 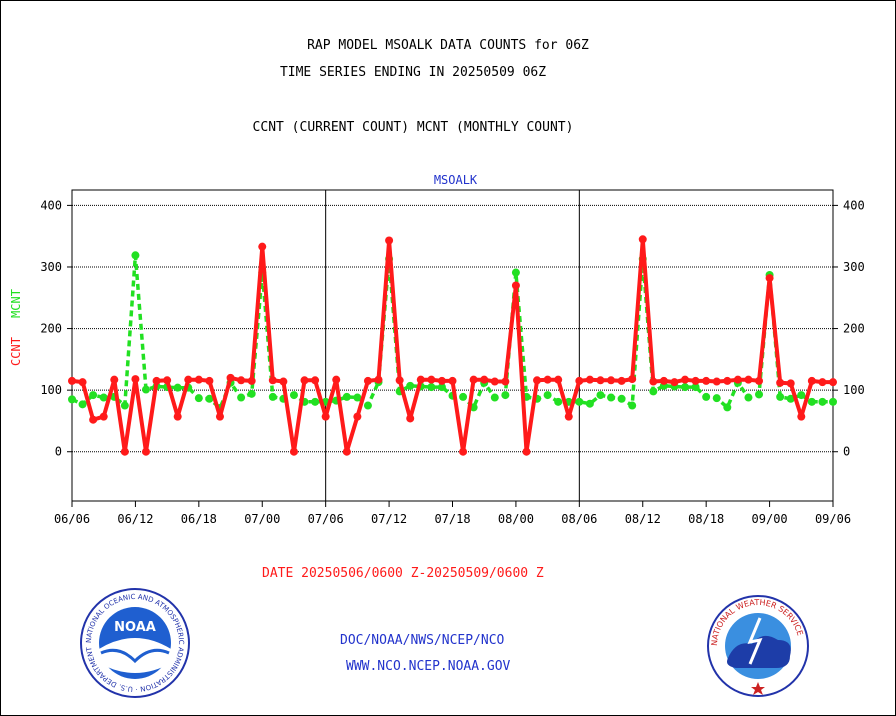 What do you see at coordinates (72, 519) in the screenshot?
I see `x-tick-label: 06/06` at bounding box center [72, 519].